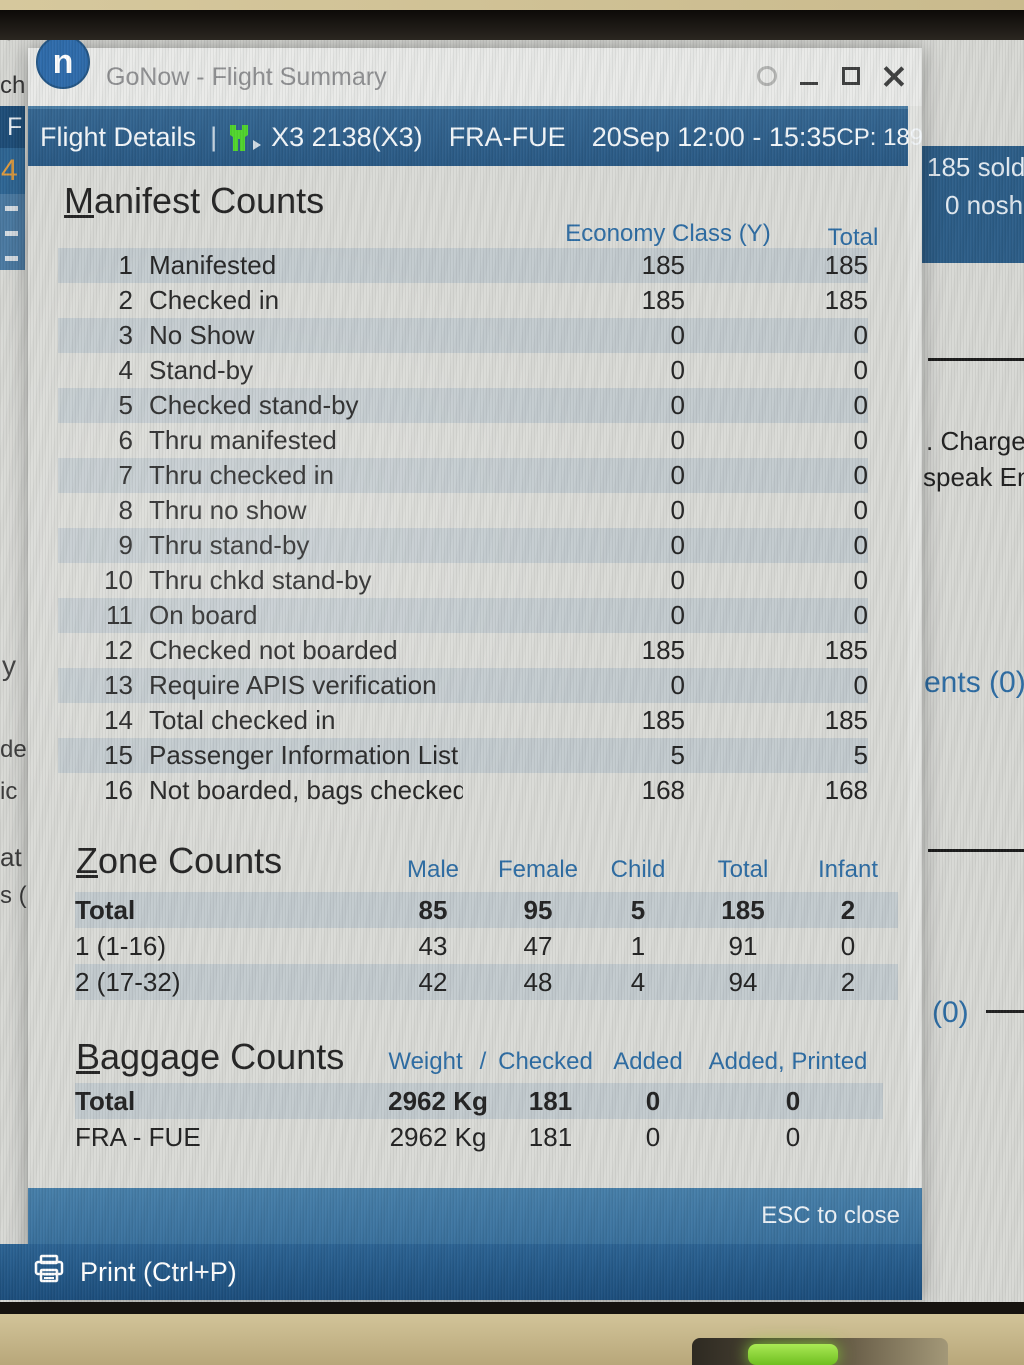  What do you see at coordinates (848, 869) in the screenshot?
I see `zone-col-header-infant: Infant` at bounding box center [848, 869].